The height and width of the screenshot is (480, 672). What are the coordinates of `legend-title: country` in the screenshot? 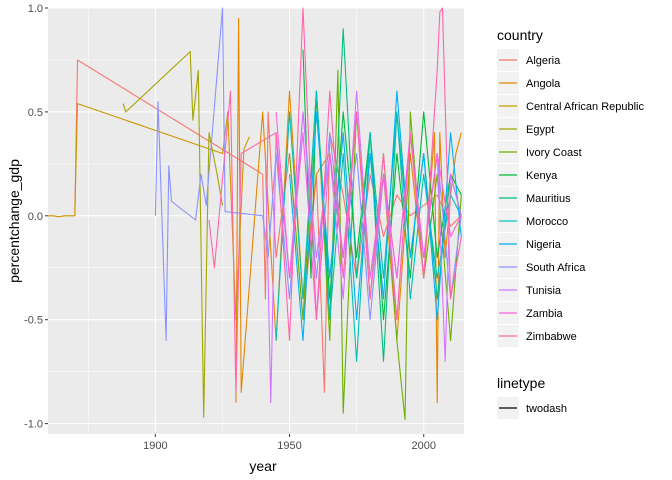 It's located at (520, 35).